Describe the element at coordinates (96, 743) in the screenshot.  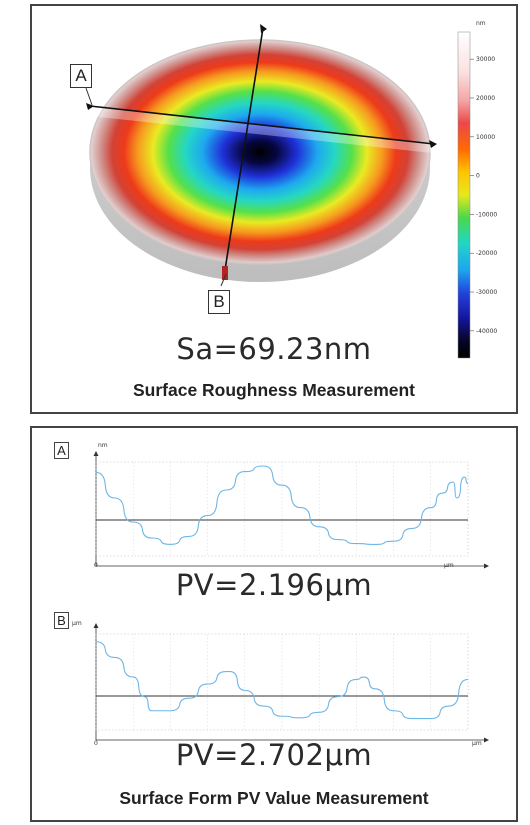
I see `profile-b-x-origin: 0` at that location.